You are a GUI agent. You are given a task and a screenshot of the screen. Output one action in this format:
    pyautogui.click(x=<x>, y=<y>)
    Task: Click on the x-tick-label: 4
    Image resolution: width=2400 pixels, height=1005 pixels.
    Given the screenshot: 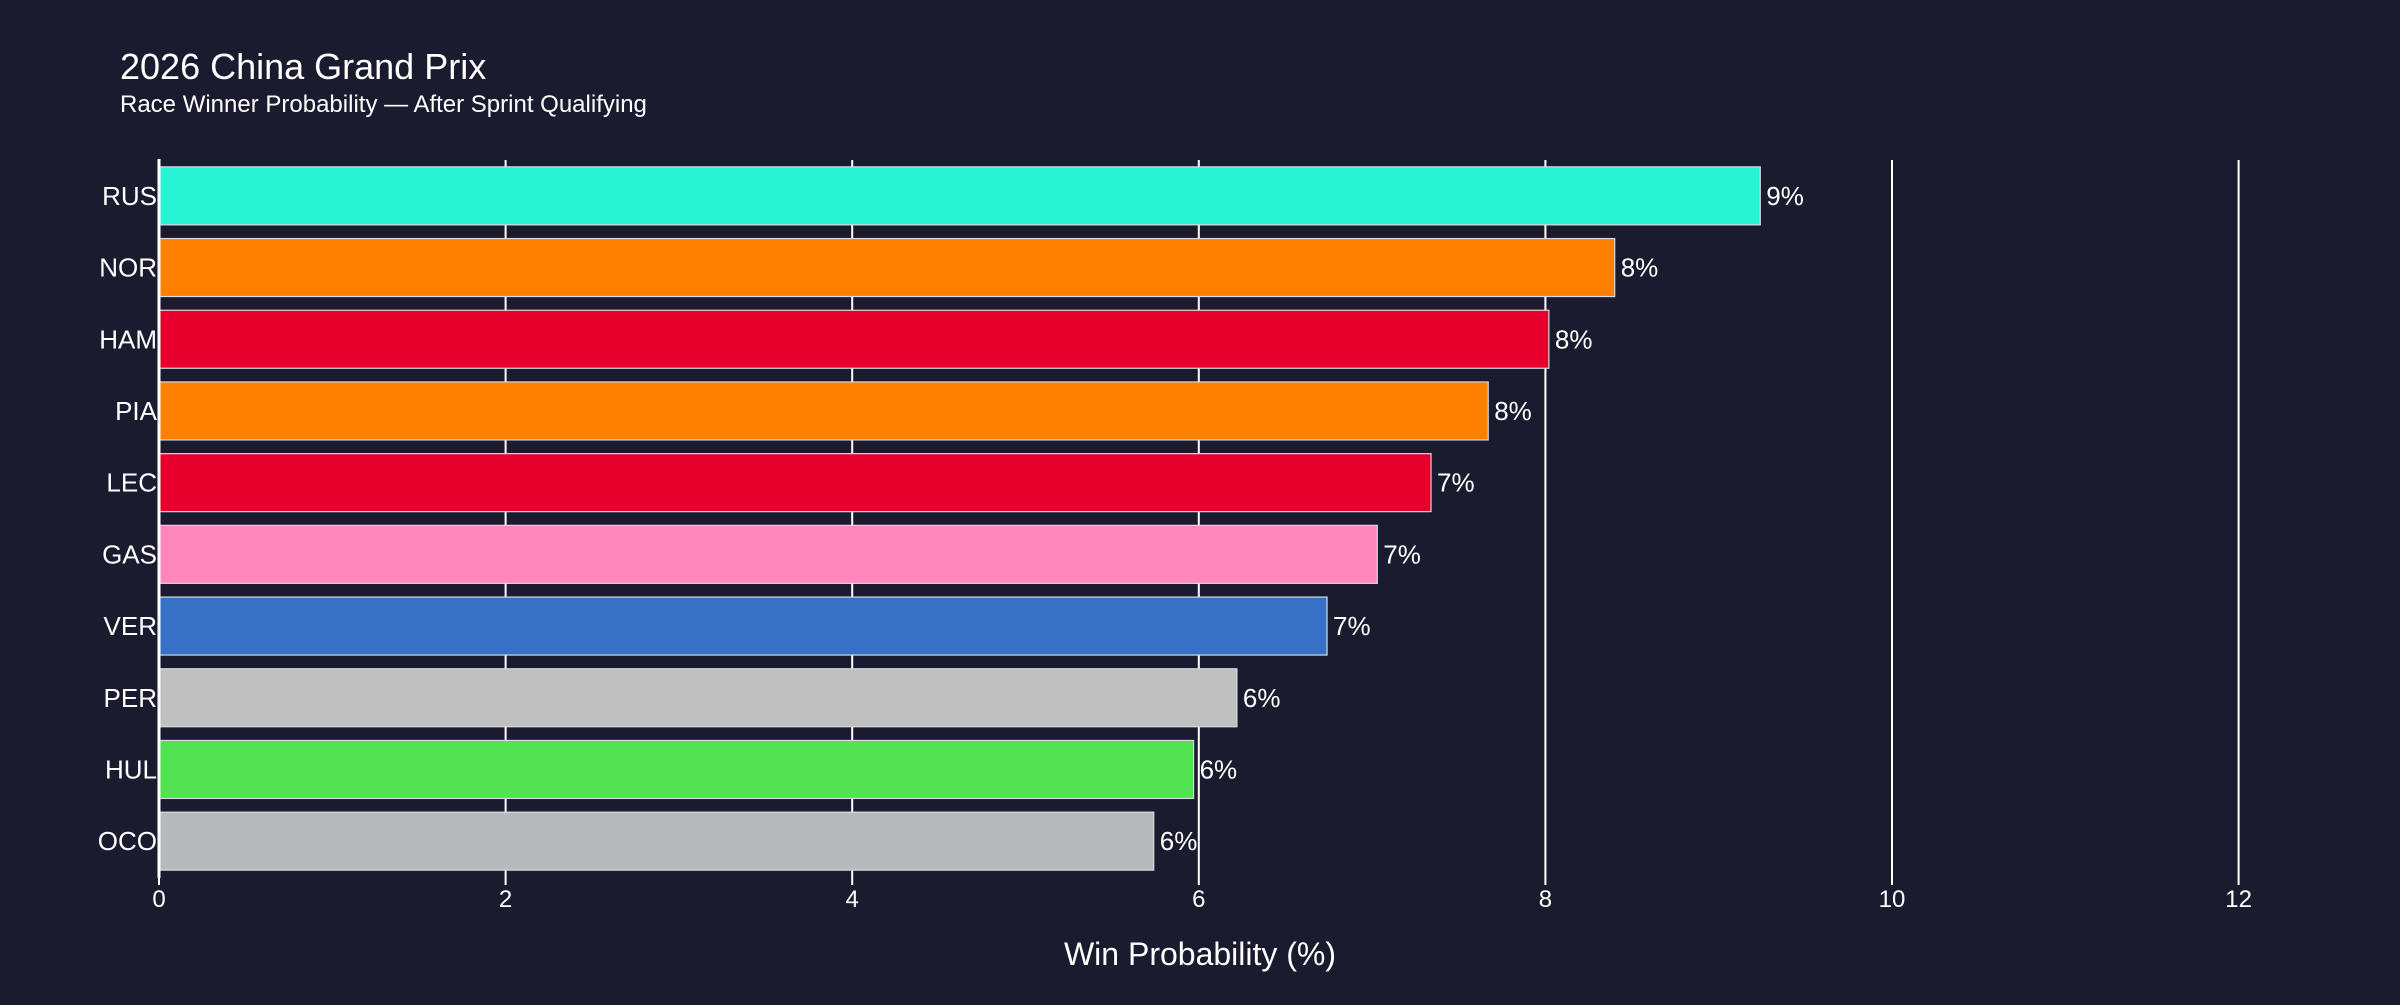 What is the action you would take?
    pyautogui.click(x=852, y=899)
    